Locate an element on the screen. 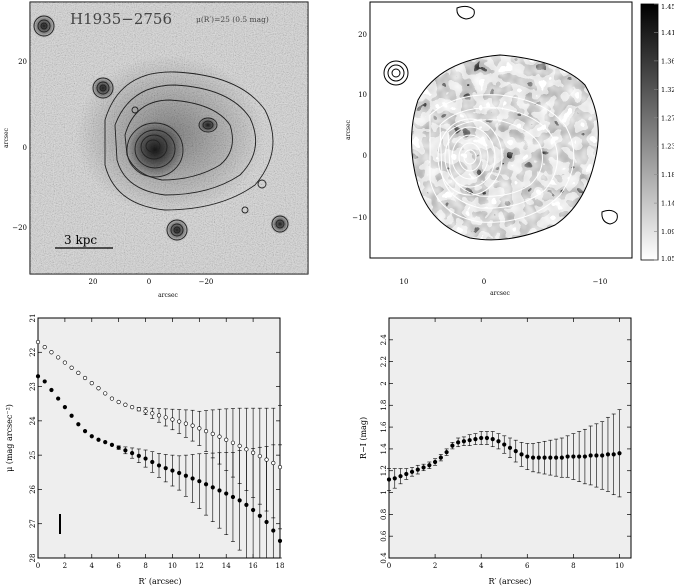  colorbar-tick-label: 1.05 is located at coordinates (667, 259).